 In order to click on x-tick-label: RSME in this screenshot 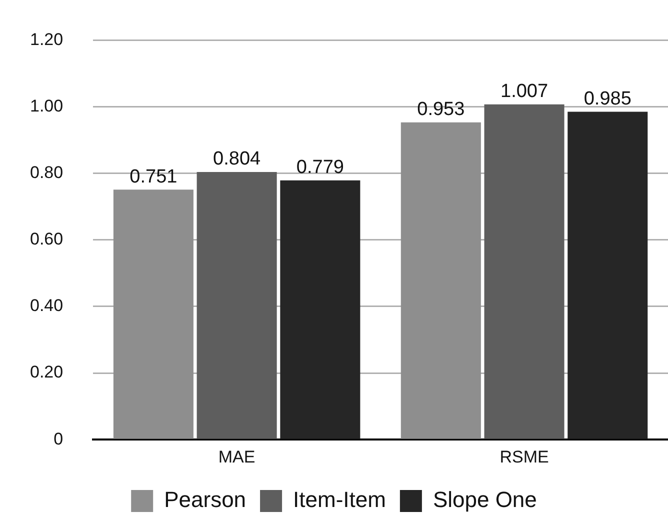, I will do `click(524, 456)`.